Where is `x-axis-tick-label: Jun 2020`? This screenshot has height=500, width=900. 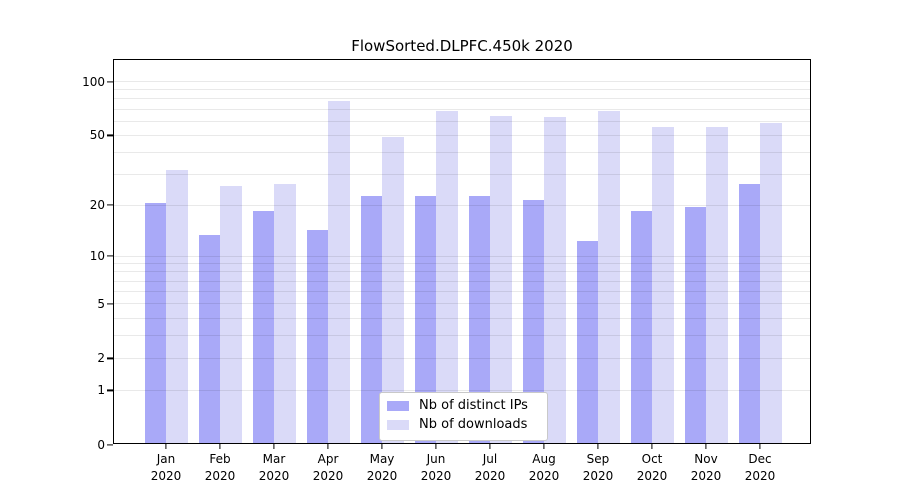
x-axis-tick-label: Jun 2020 is located at coordinates (436, 468).